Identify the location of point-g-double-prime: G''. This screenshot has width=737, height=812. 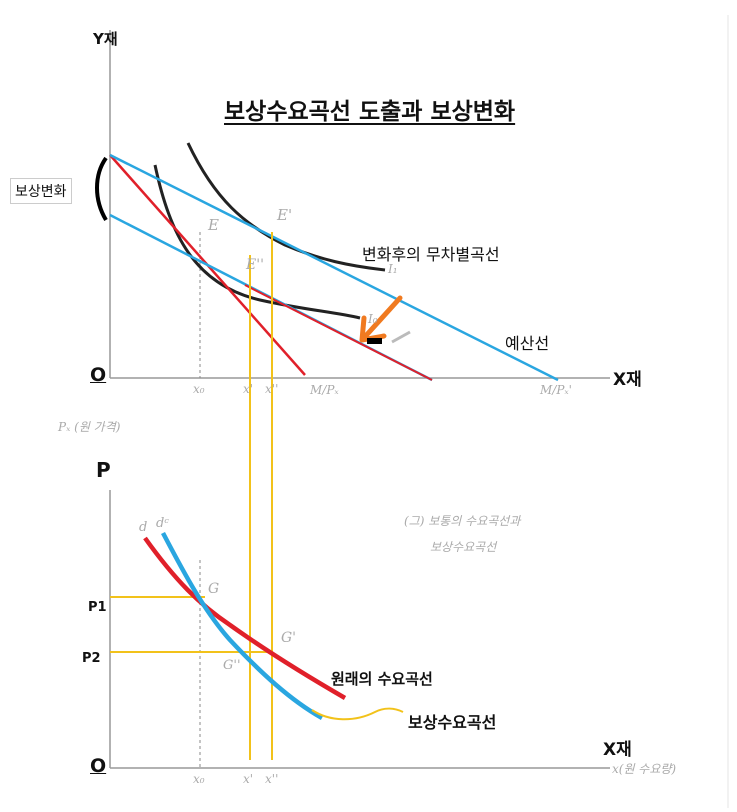
(232, 665).